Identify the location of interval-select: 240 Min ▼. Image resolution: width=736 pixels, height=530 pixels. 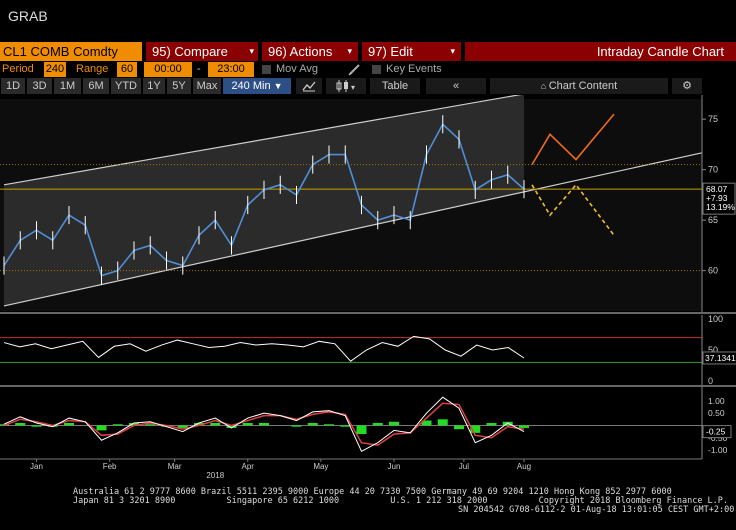
(257, 86).